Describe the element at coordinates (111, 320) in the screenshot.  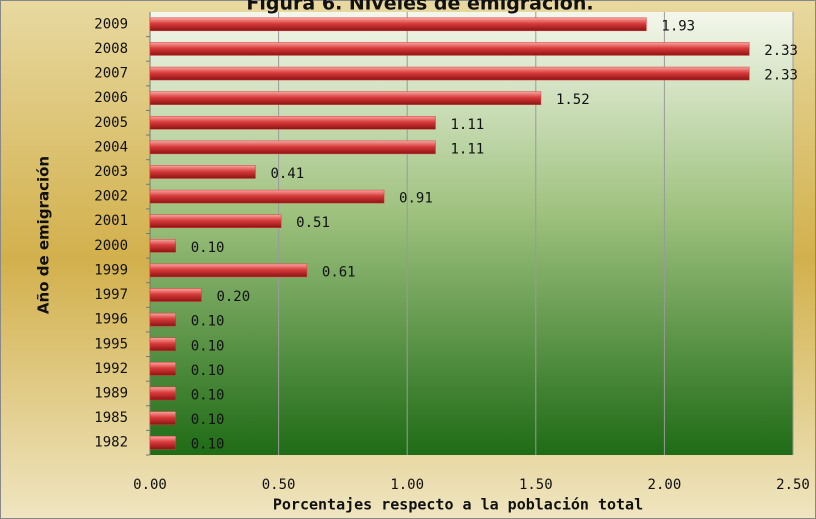
I see `y-tick-label: 1996` at that location.